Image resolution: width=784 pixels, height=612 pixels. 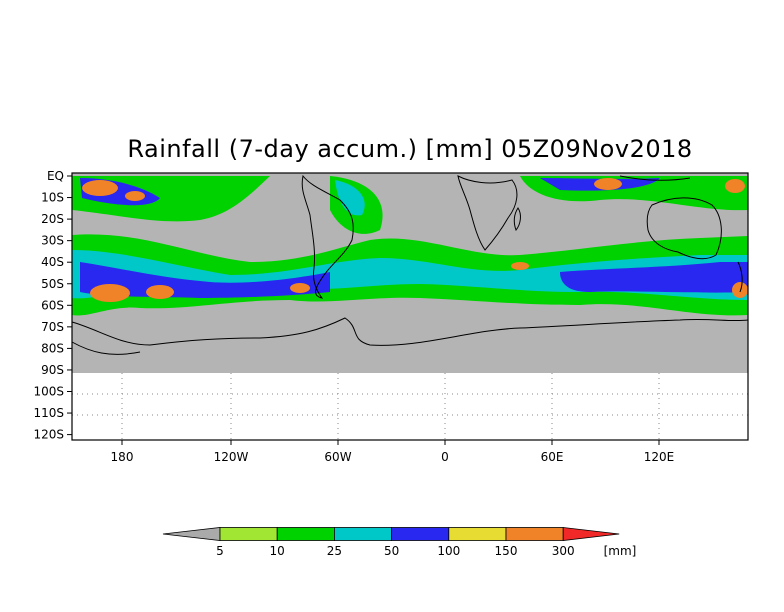 I want to click on lon-label: 120W, so click(x=231, y=457).